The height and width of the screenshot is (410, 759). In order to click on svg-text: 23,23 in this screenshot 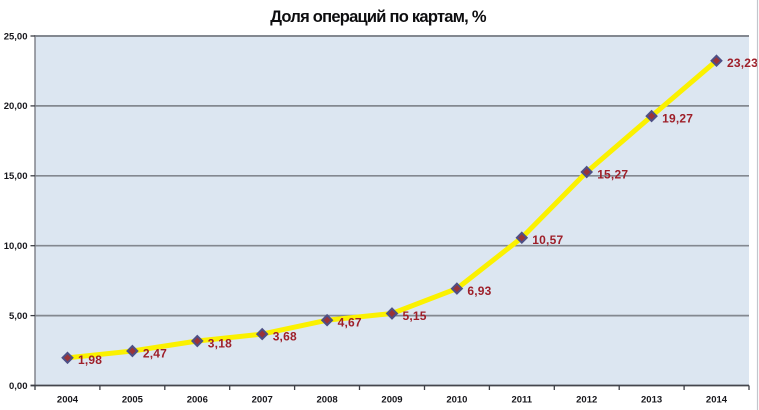, I will do `click(742, 63)`.